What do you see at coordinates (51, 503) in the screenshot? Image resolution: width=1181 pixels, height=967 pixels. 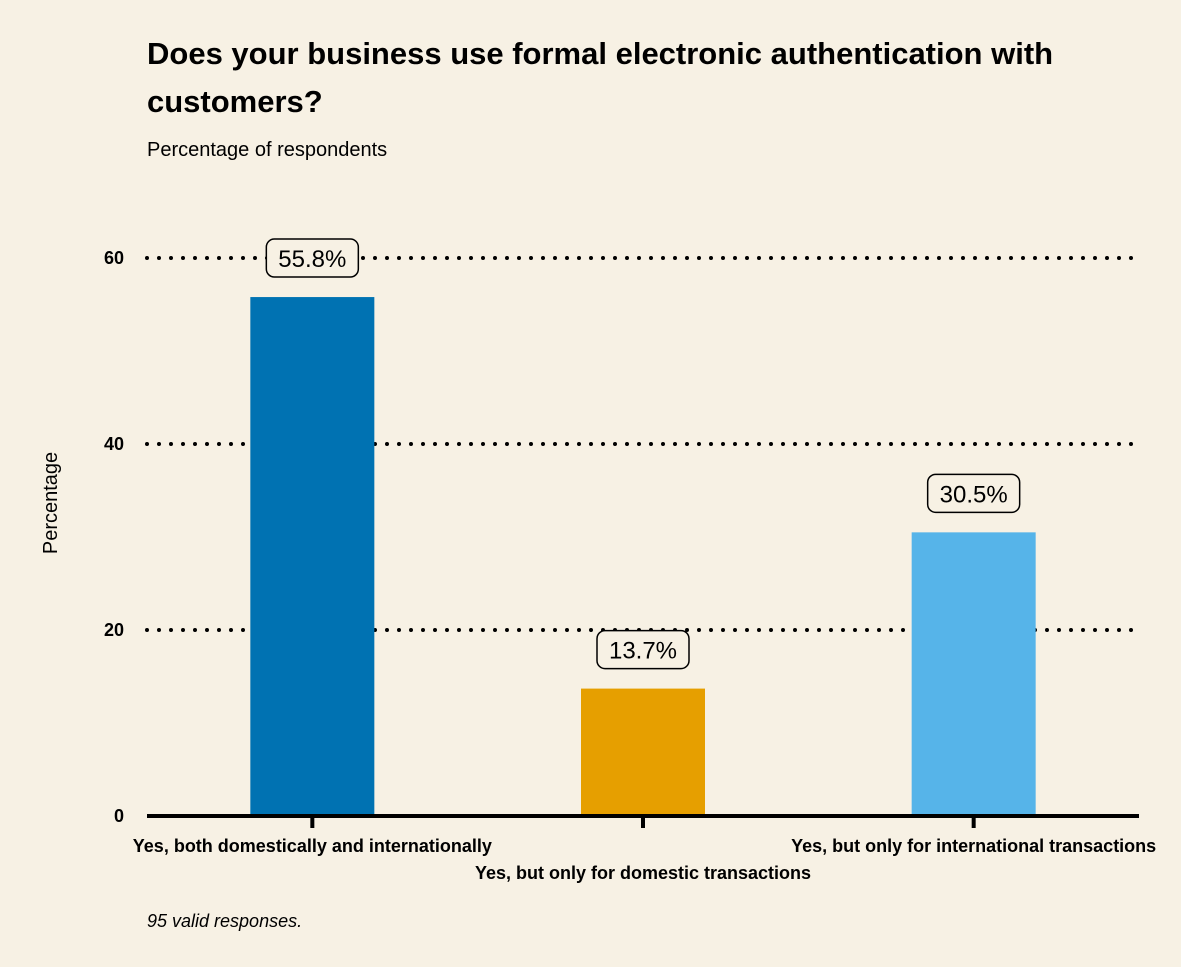 I see `y-axis-title: Percentage` at bounding box center [51, 503].